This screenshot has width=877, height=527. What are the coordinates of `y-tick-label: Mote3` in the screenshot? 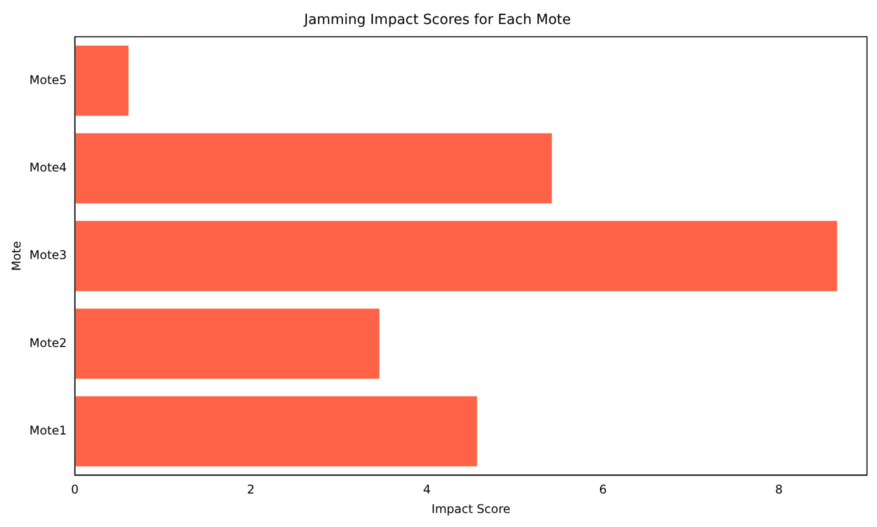 It's located at (48, 255).